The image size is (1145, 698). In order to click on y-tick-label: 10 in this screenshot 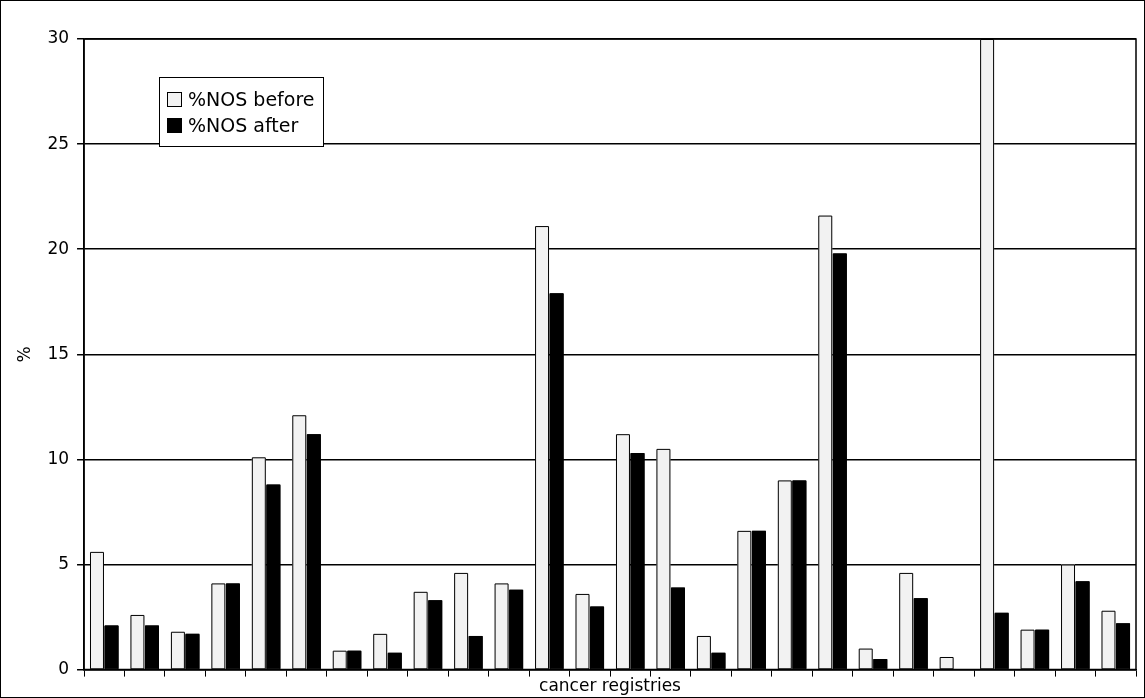, I will do `click(58, 457)`.